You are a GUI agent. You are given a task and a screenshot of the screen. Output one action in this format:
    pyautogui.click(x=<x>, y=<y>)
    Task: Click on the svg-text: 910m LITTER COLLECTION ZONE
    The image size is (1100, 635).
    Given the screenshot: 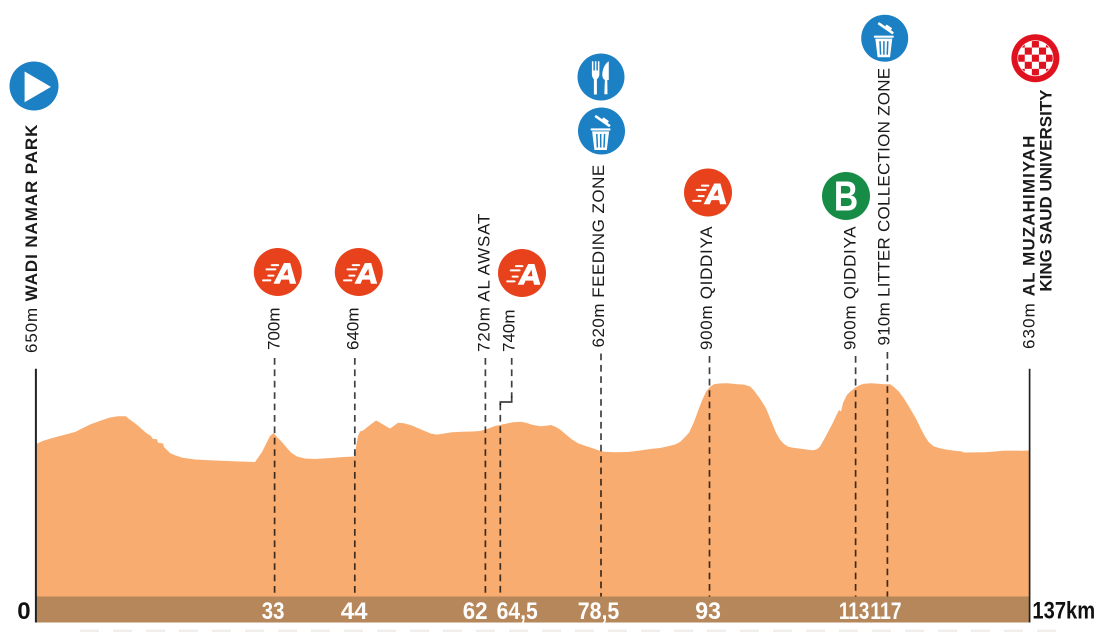 What is the action you would take?
    pyautogui.click(x=884, y=207)
    